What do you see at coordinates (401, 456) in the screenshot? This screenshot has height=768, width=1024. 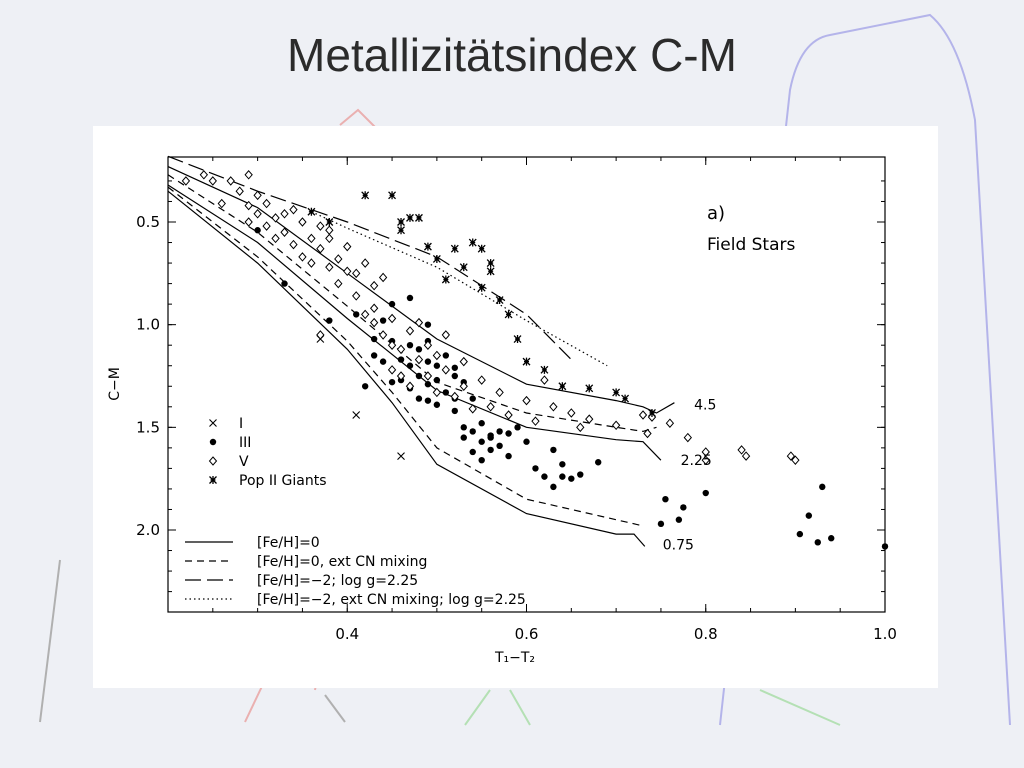 I see `point-cross` at bounding box center [401, 456].